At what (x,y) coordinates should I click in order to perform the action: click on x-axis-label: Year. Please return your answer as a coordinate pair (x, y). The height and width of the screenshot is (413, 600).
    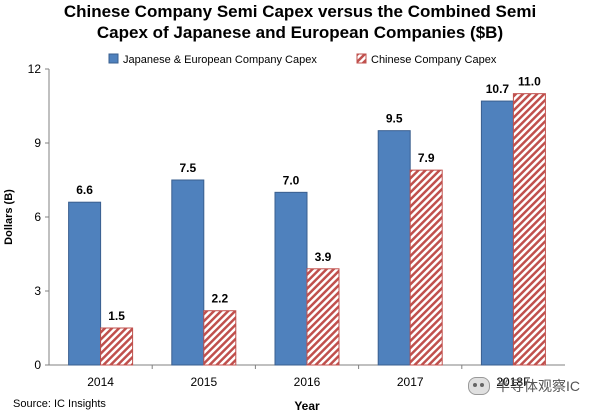
    Looking at the image, I should click on (307, 406).